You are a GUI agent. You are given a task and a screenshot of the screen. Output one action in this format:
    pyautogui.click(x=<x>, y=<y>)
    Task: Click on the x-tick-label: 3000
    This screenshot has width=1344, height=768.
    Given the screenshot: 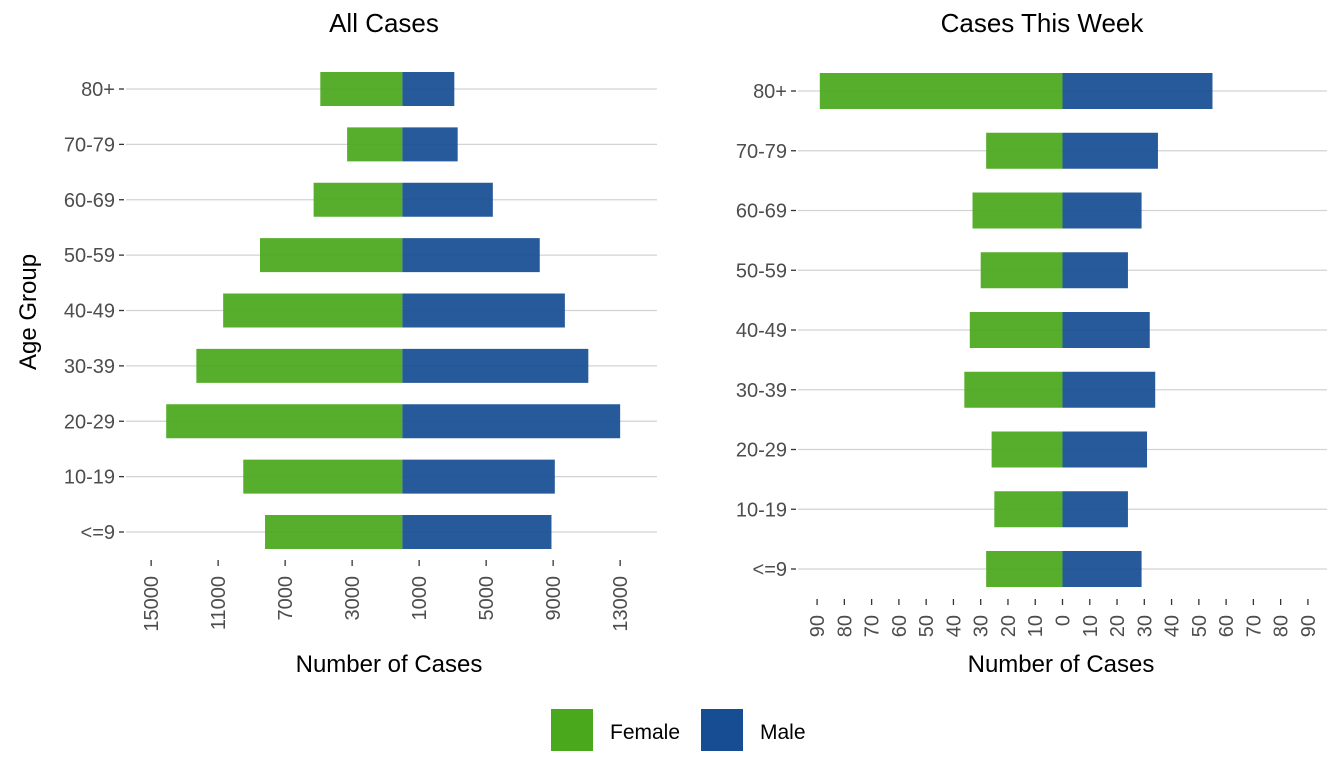 What is the action you would take?
    pyautogui.click(x=353, y=598)
    